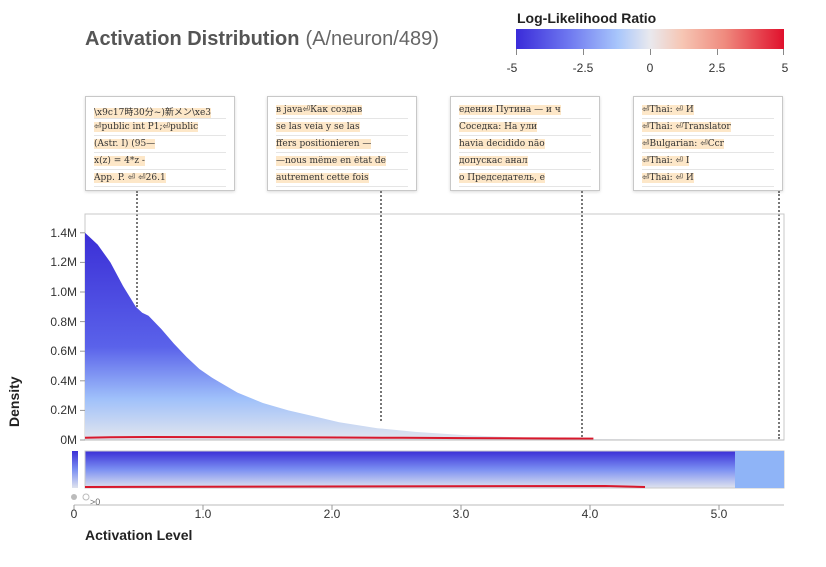 This screenshot has height=567, width=826. I want to click on overview-label: >0, so click(95, 502).